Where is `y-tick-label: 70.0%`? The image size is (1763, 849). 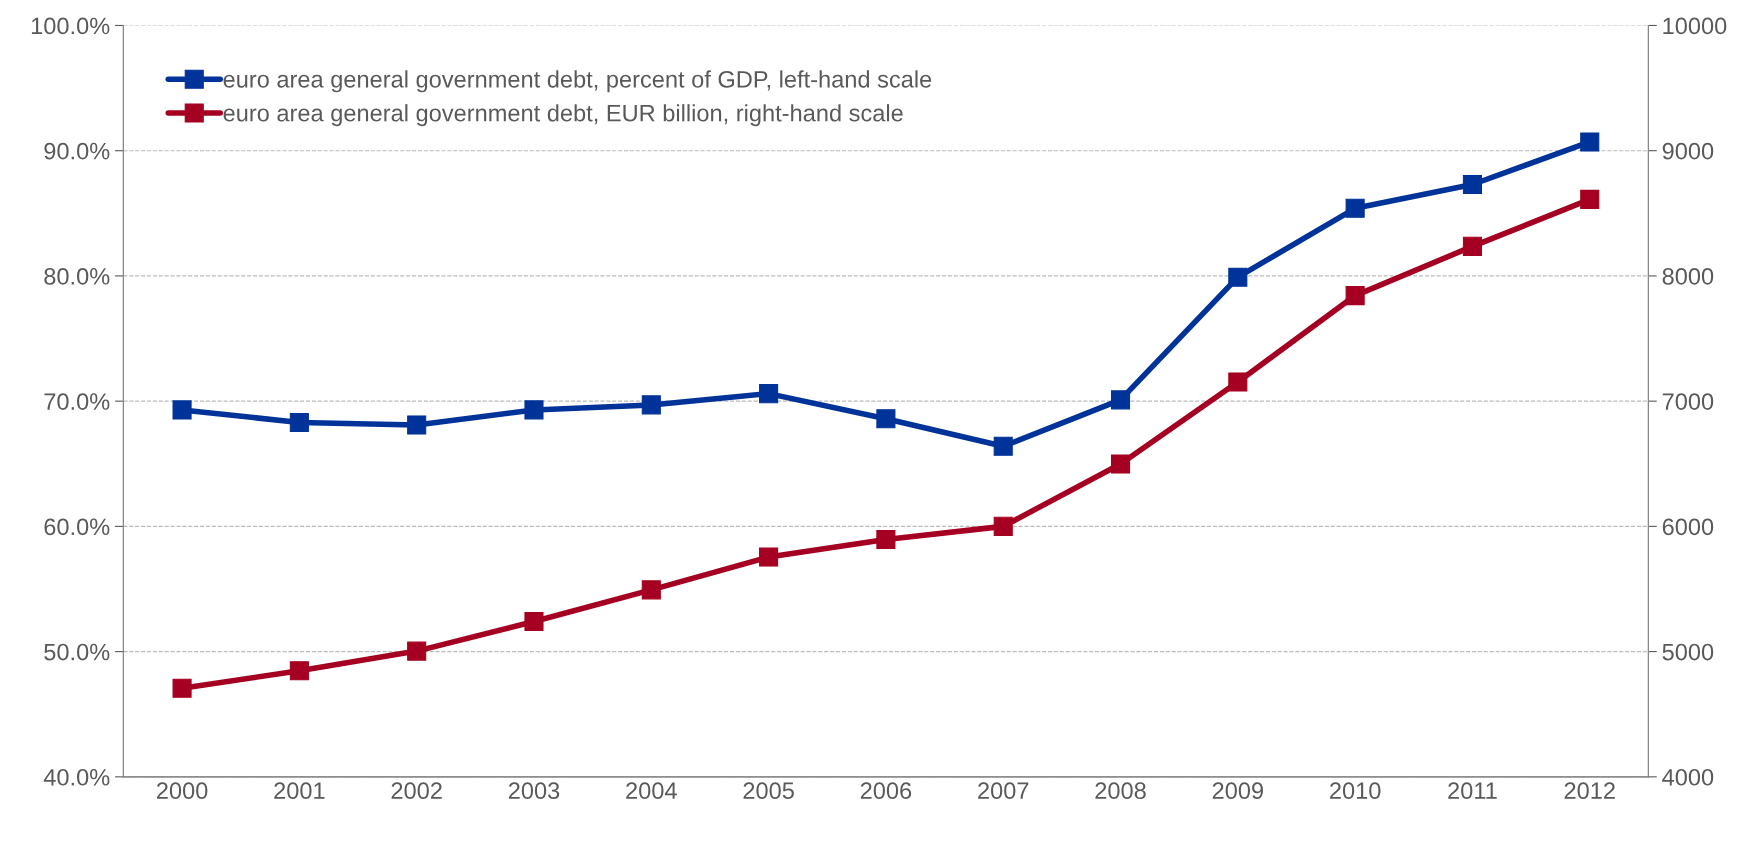
y-tick-label: 70.0% is located at coordinates (77, 401).